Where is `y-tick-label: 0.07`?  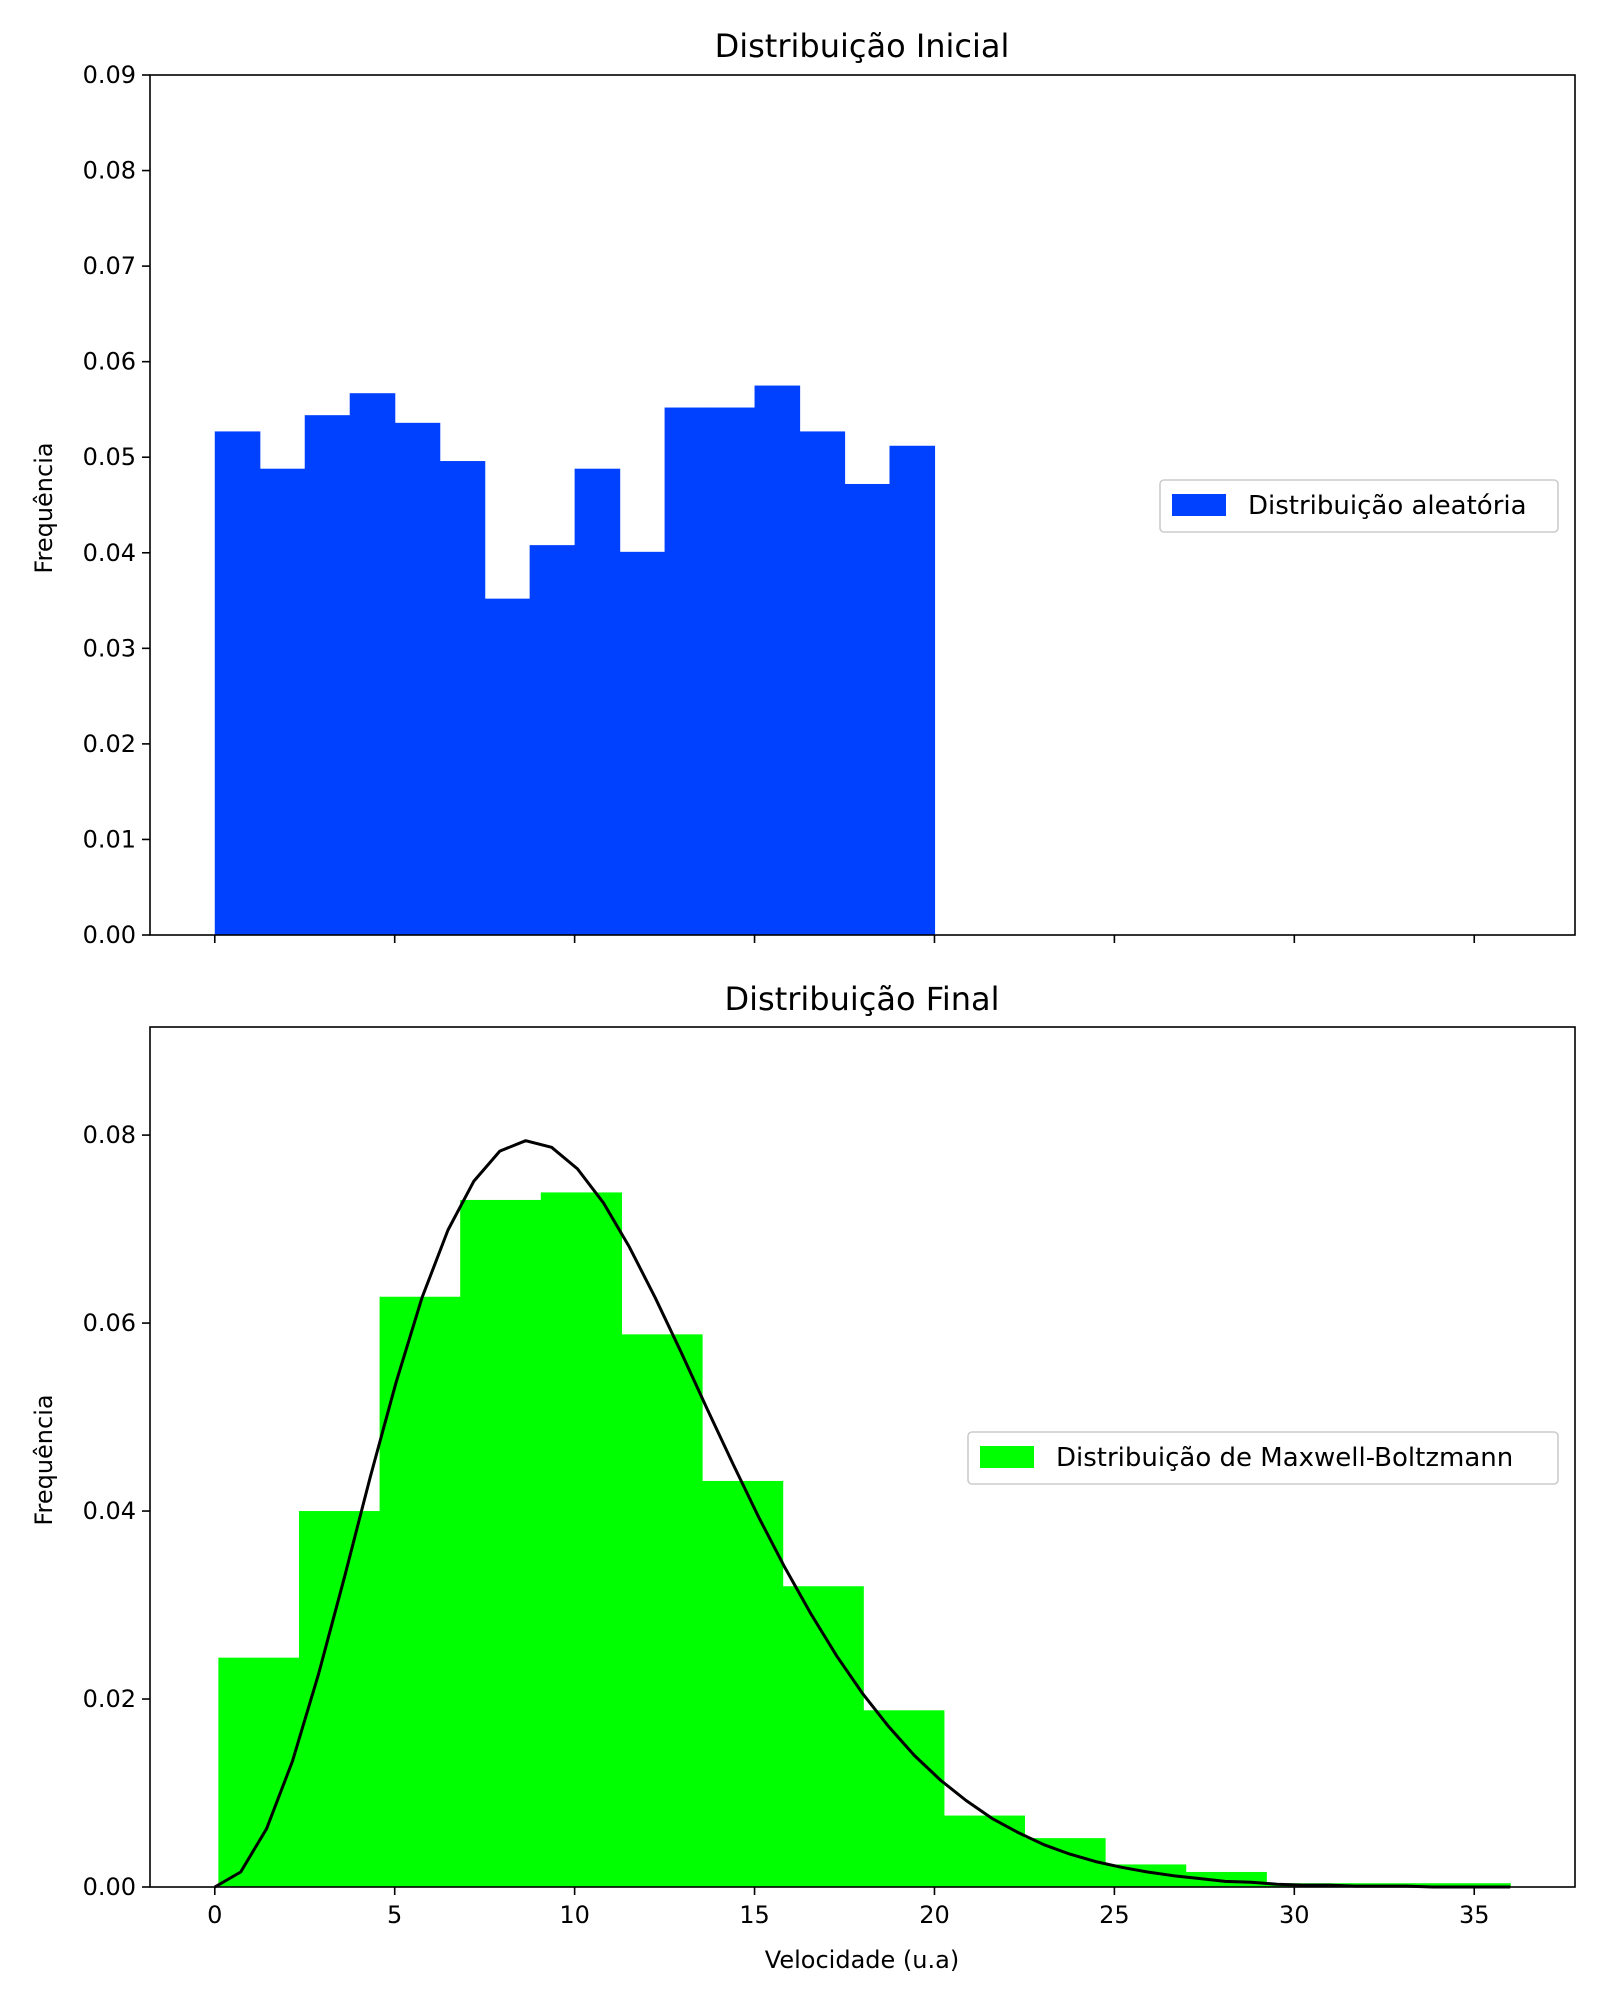 y-tick-label: 0.07 is located at coordinates (109, 266).